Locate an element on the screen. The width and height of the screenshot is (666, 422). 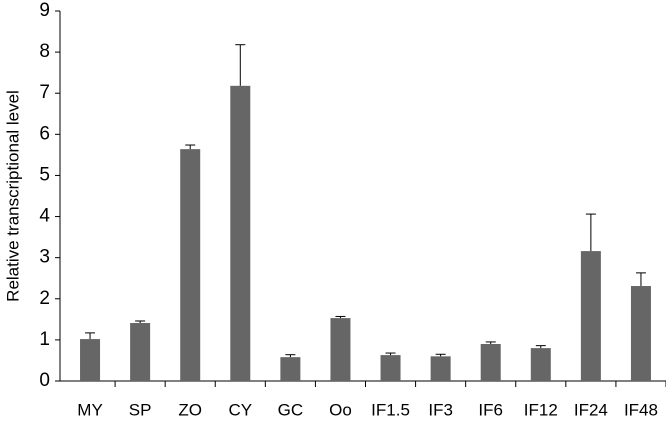
x-tick-label: IF6 is located at coordinates (490, 409).